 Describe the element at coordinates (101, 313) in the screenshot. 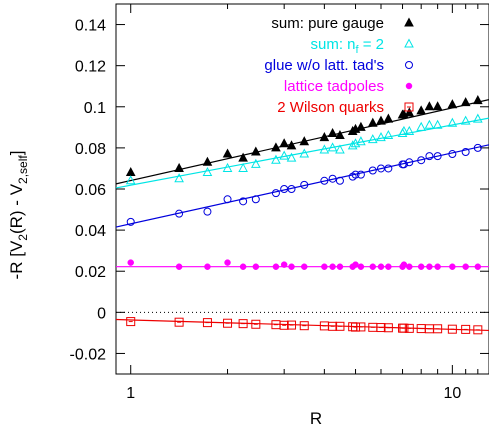

I see `y-tick-label: 0` at that location.